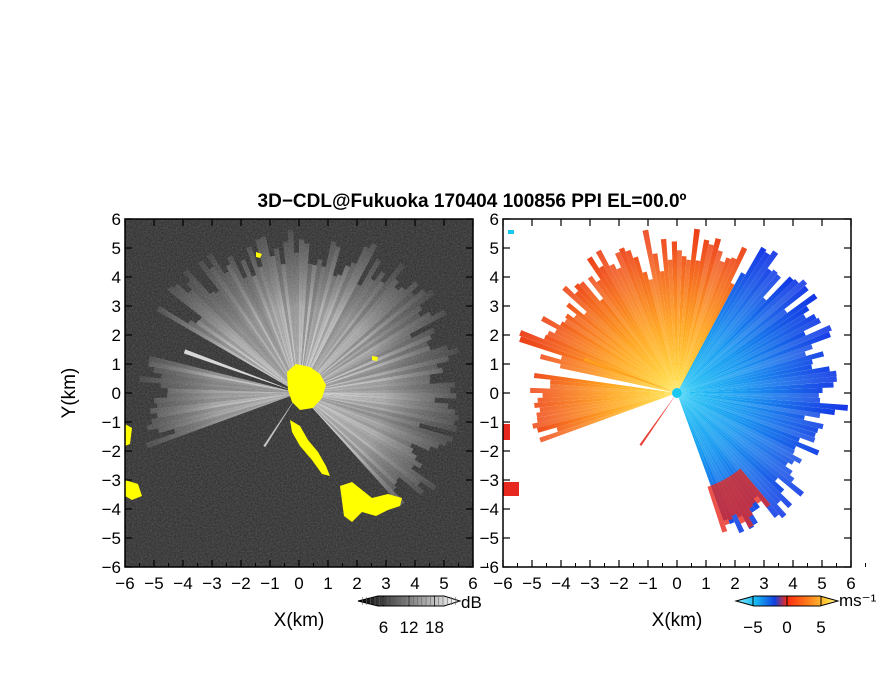 The height and width of the screenshot is (680, 880). What do you see at coordinates (116, 364) in the screenshot?
I see `y-tick-label: 1` at bounding box center [116, 364].